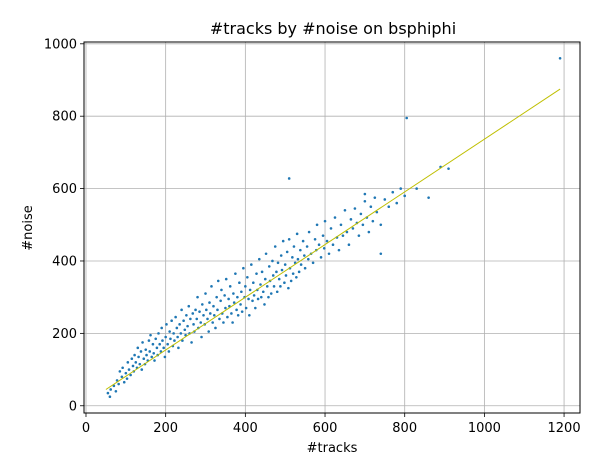  Describe the element at coordinates (165, 428) in the screenshot. I see `x-tick-label: 200` at that location.